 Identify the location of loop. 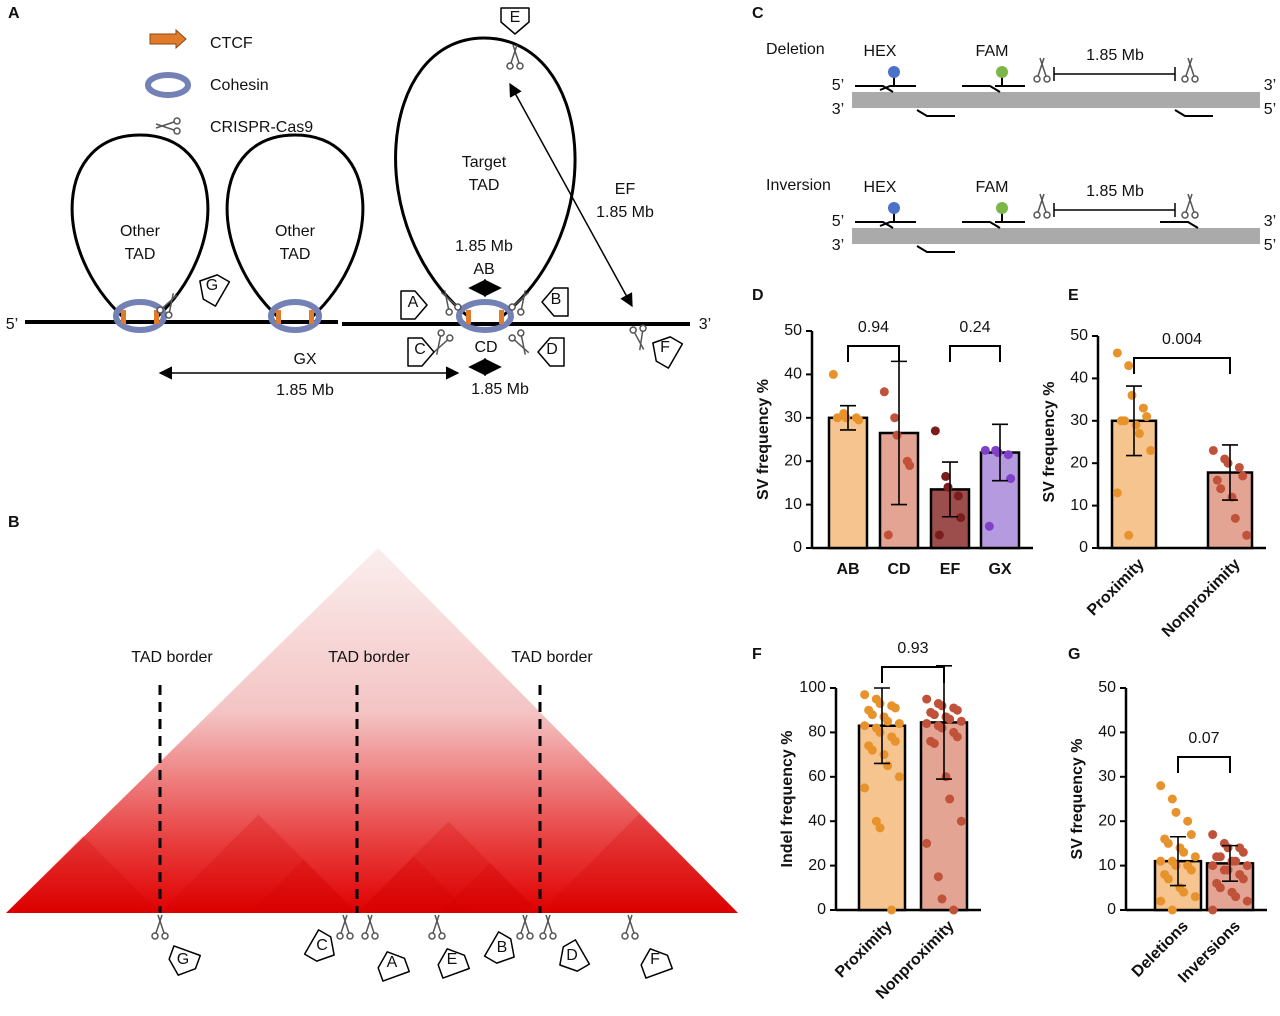
(140, 226).